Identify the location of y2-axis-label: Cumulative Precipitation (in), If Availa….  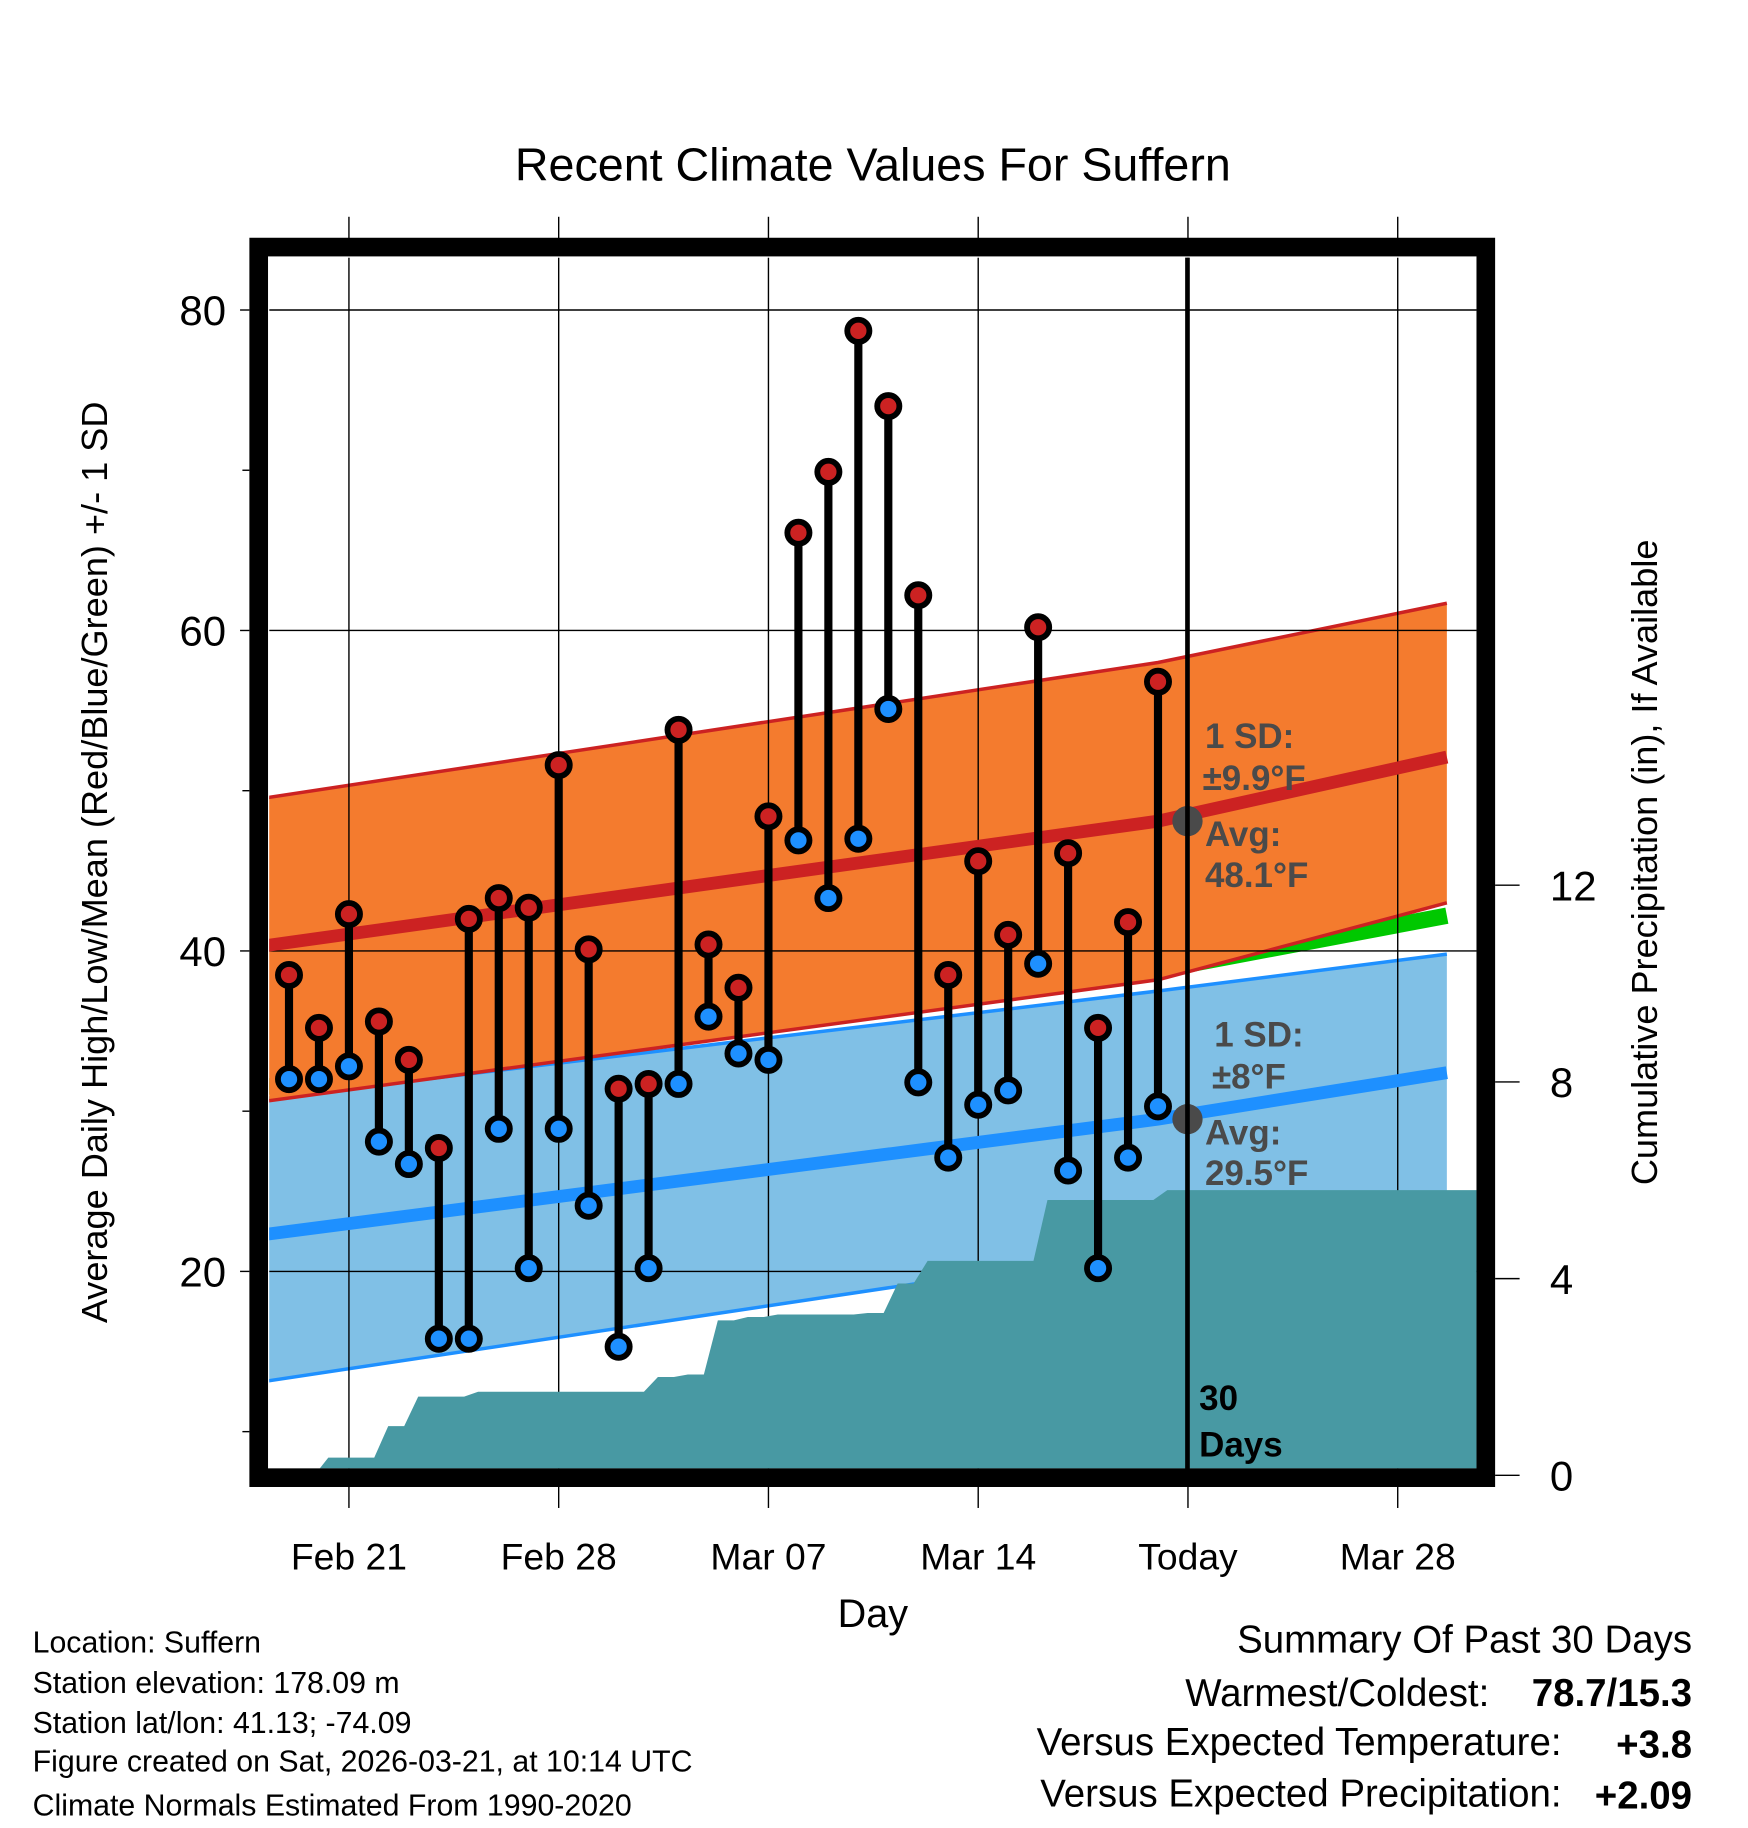
(1644, 863).